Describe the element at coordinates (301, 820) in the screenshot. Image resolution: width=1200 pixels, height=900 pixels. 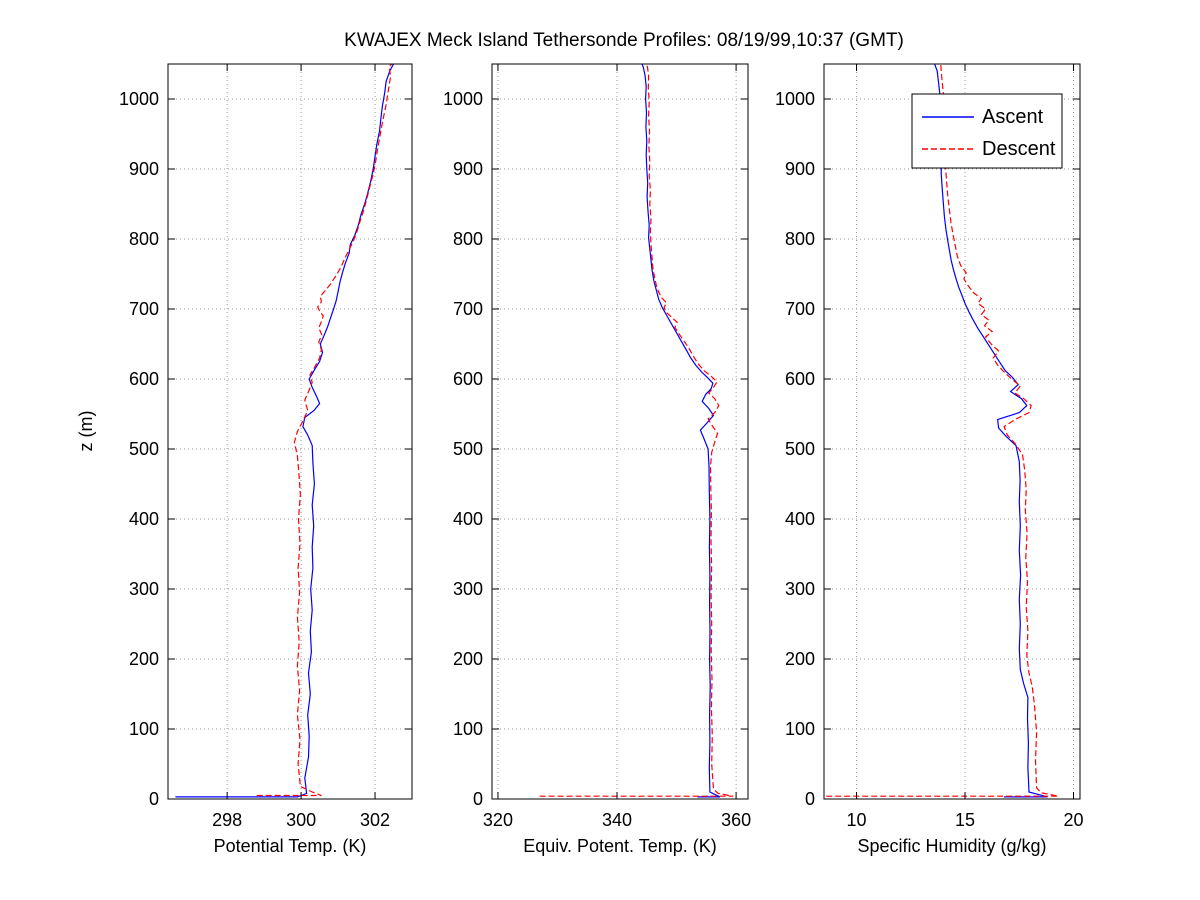
I see `x-tick-label: 300` at that location.